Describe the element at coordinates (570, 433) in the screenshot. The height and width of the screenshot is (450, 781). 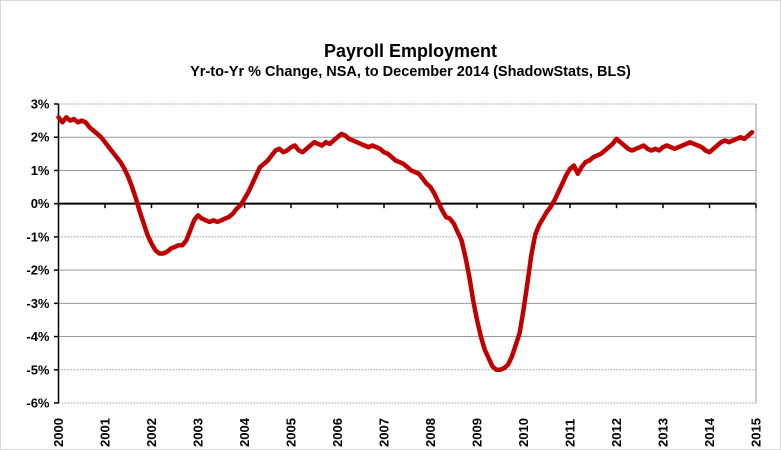
I see `x-tick-label: 2011` at that location.